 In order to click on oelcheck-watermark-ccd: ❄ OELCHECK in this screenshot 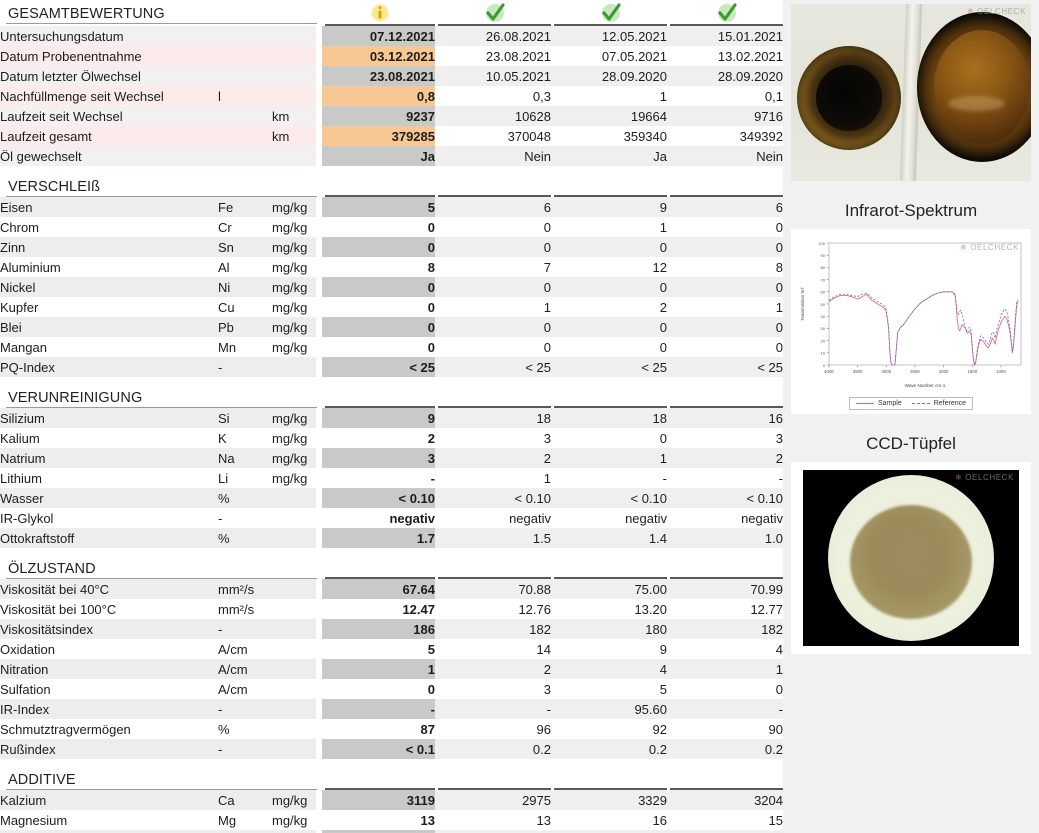, I will do `click(984, 477)`.